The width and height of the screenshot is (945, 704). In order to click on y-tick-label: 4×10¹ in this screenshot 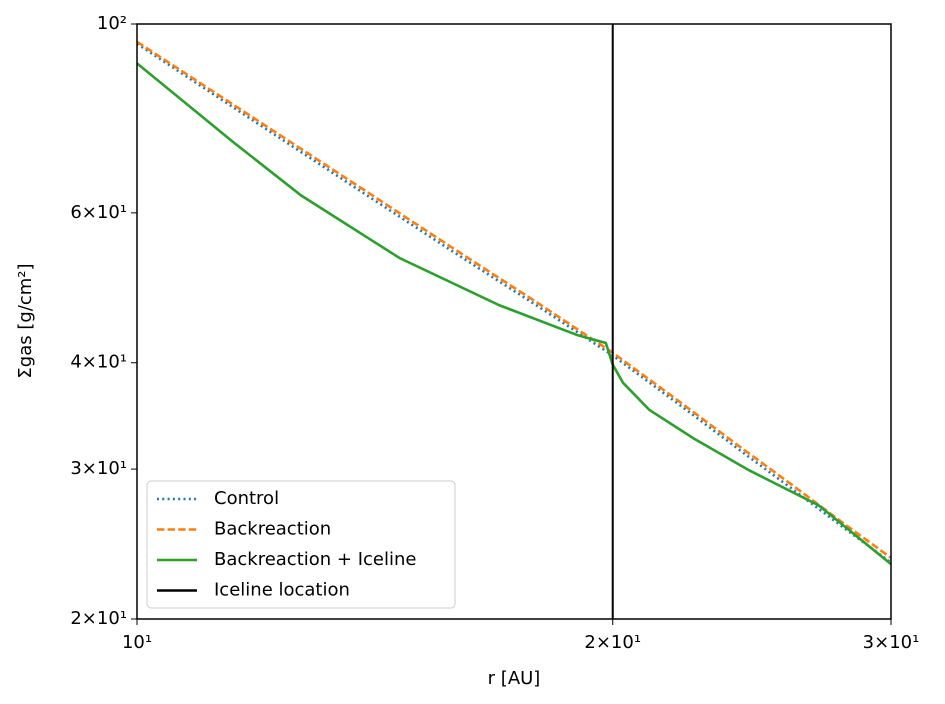, I will do `click(98, 362)`.